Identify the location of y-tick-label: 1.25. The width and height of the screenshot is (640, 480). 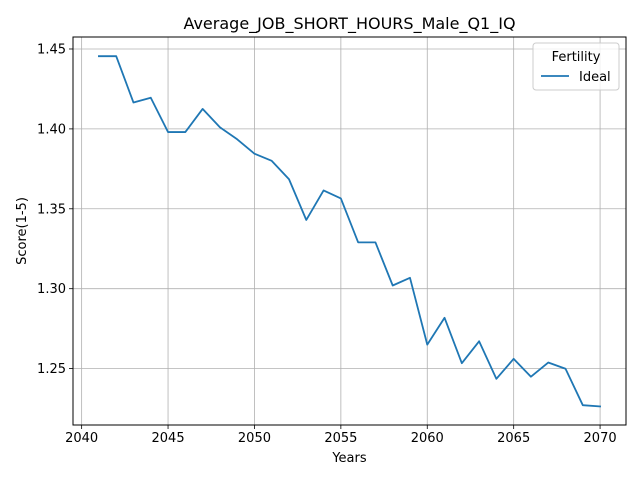
(51, 369).